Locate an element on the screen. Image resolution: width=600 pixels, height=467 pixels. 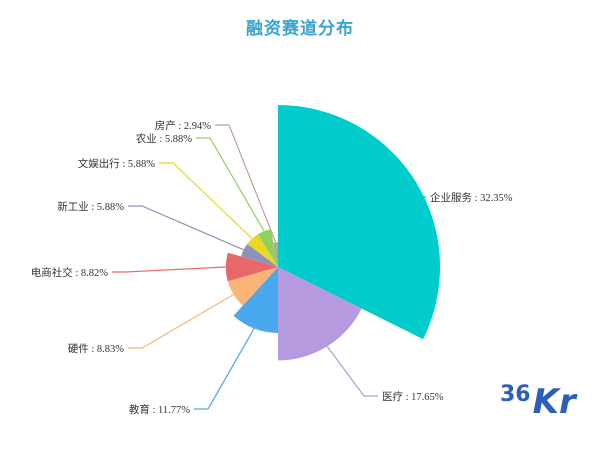
slice-label: 新工业 : 5.88% is located at coordinates (90, 206).